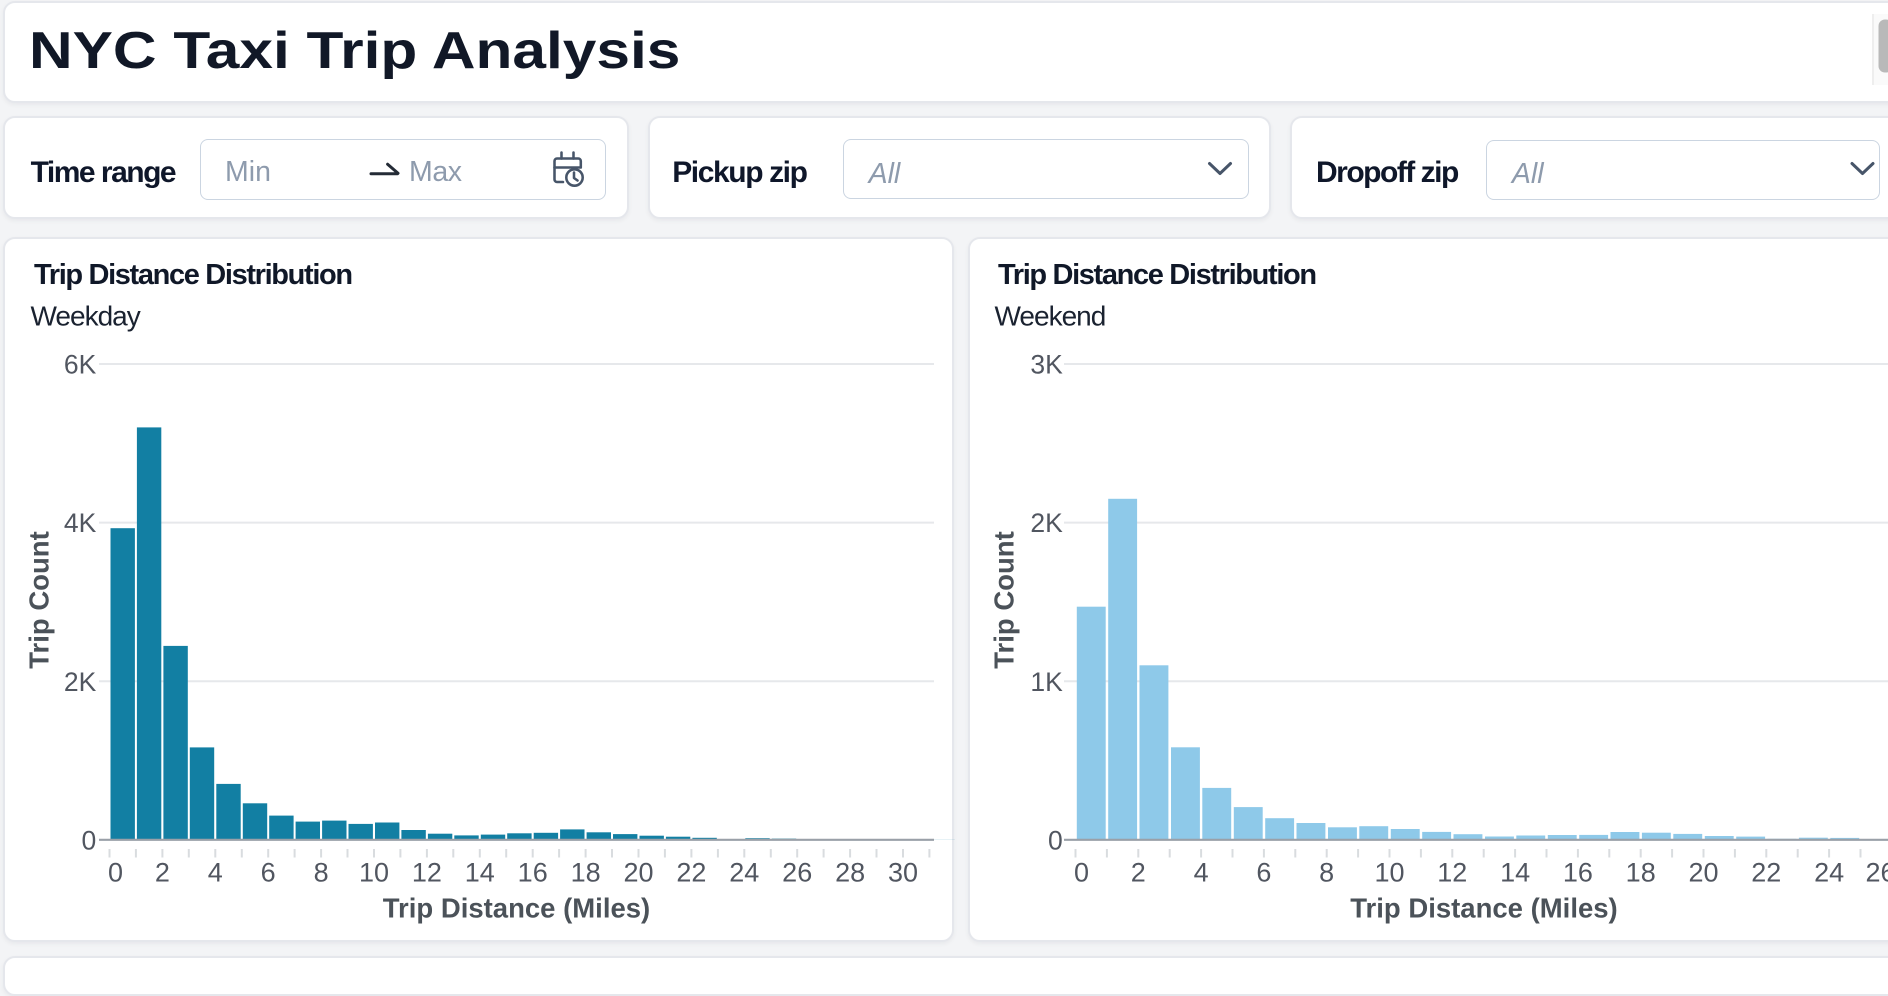 Image resolution: width=1888 pixels, height=996 pixels. What do you see at coordinates (739, 172) in the screenshot?
I see `svg-text: Pickup zip` at bounding box center [739, 172].